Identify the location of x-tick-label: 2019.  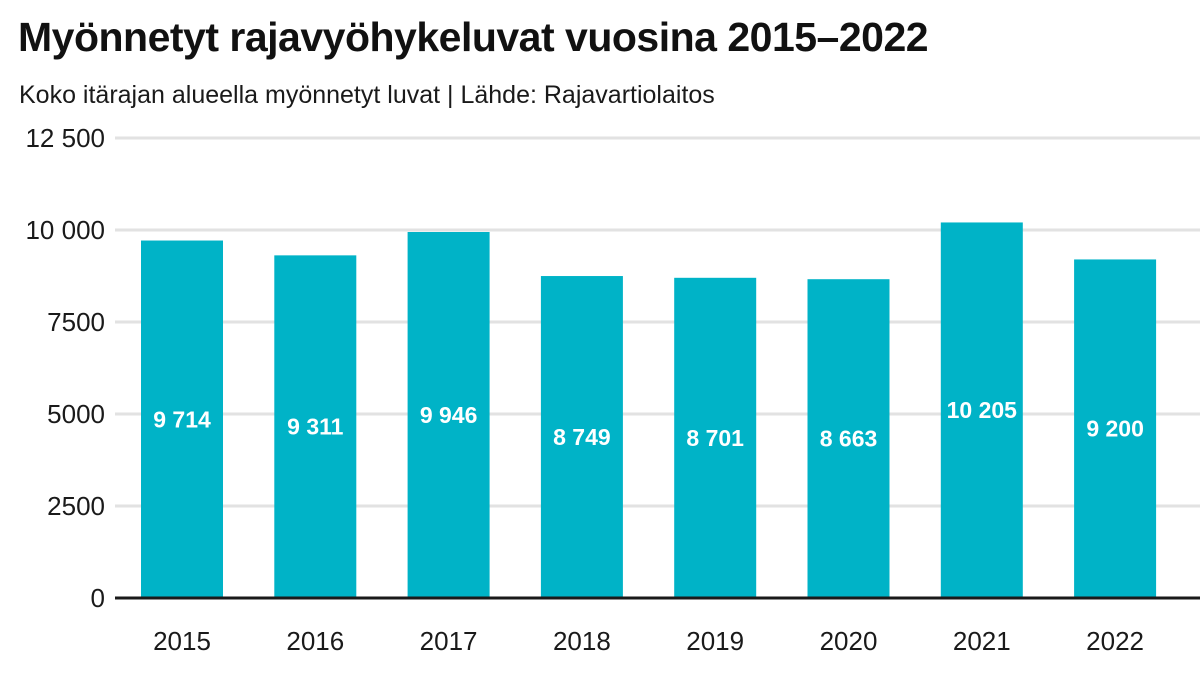
(715, 641).